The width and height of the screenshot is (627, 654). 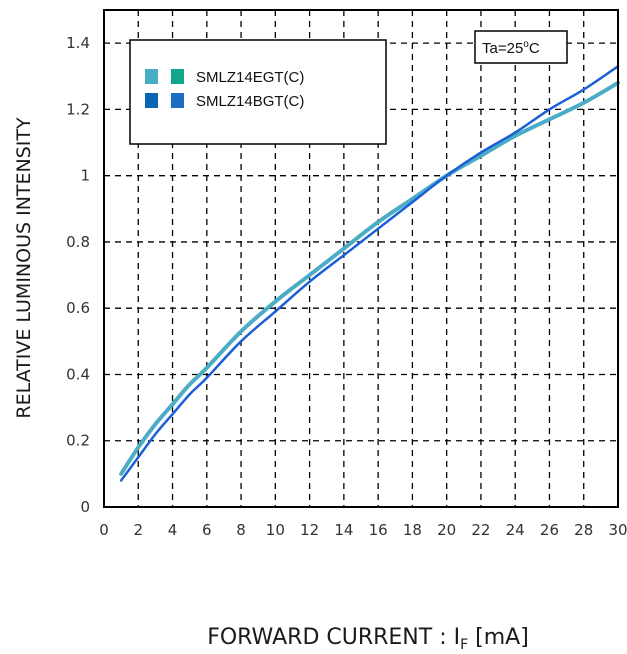 What do you see at coordinates (104, 530) in the screenshot?
I see `x-tick-label: 0` at bounding box center [104, 530].